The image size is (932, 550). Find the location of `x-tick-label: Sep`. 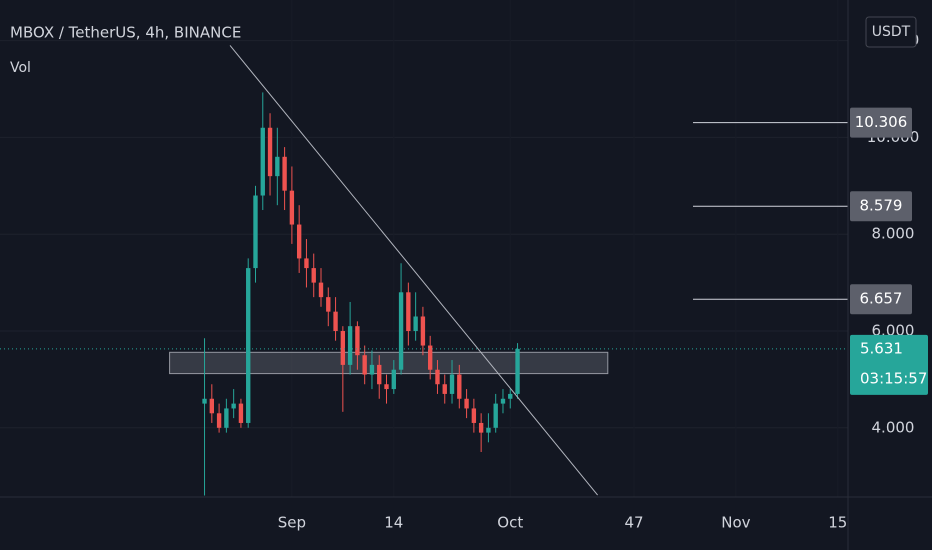

x-tick-label: Sep is located at coordinates (292, 523).